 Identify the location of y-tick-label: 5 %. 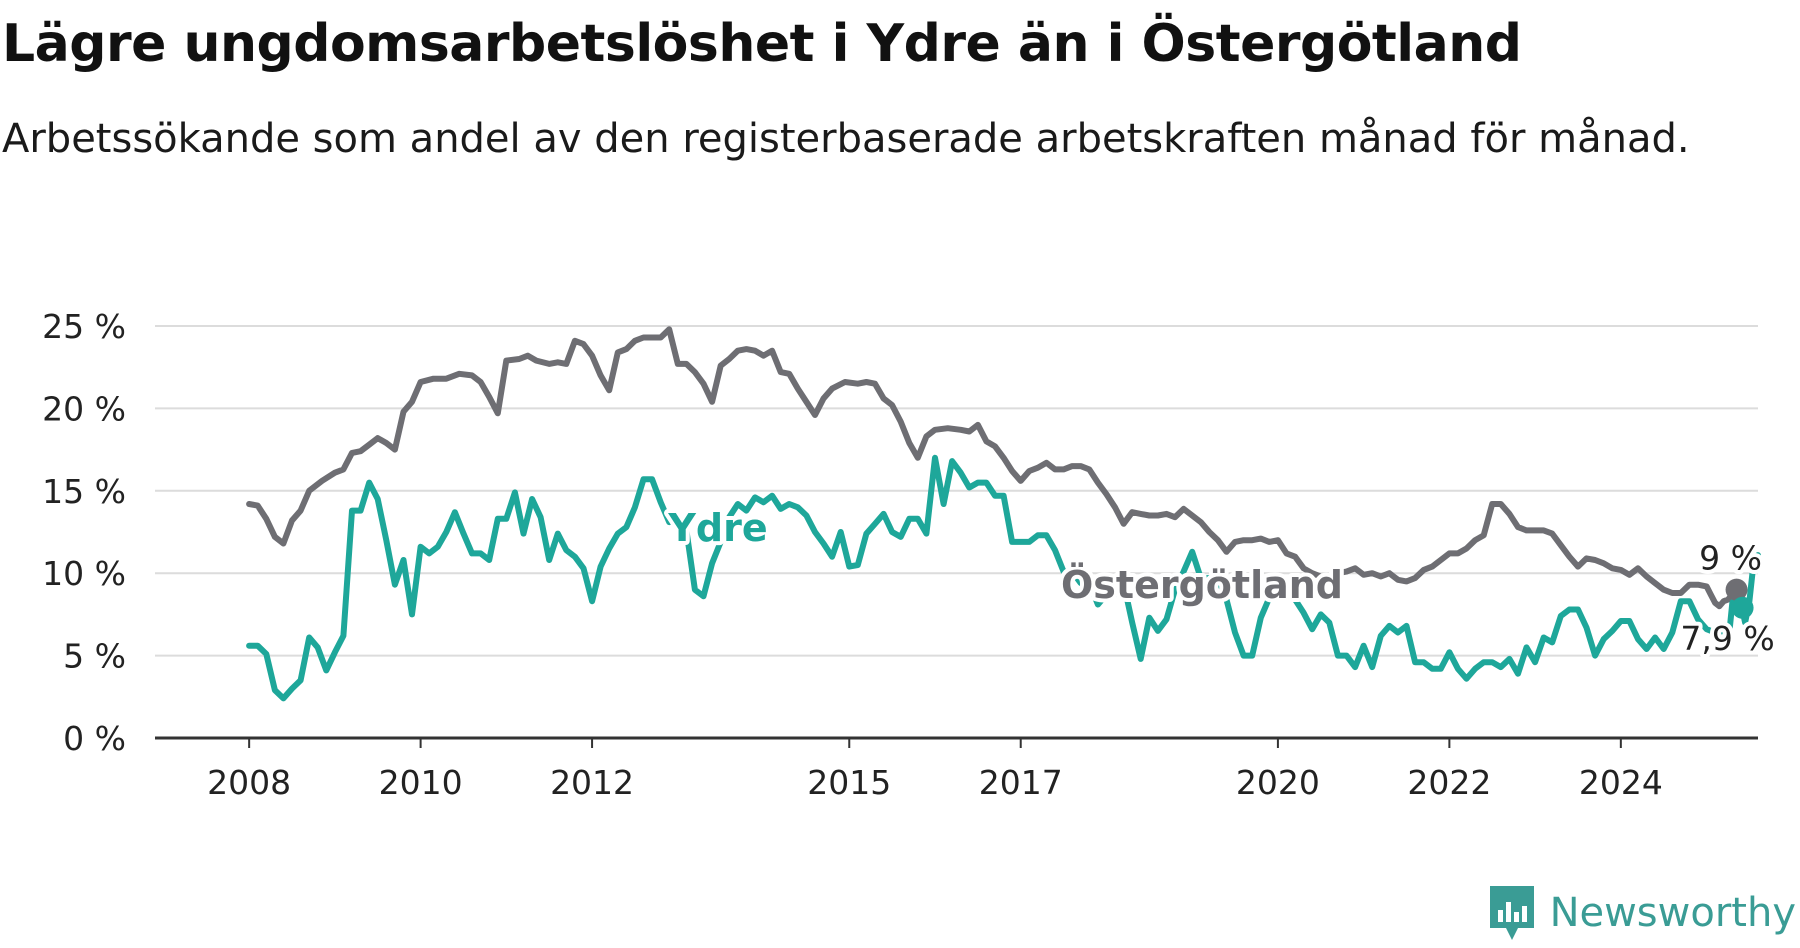
(94, 656).